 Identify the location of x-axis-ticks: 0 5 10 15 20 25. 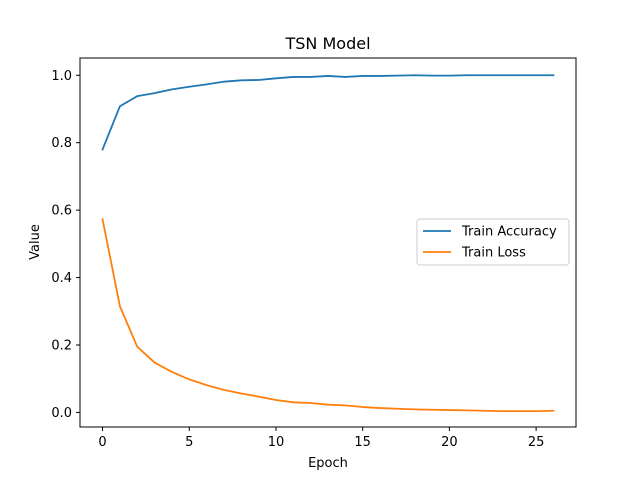
(321, 438).